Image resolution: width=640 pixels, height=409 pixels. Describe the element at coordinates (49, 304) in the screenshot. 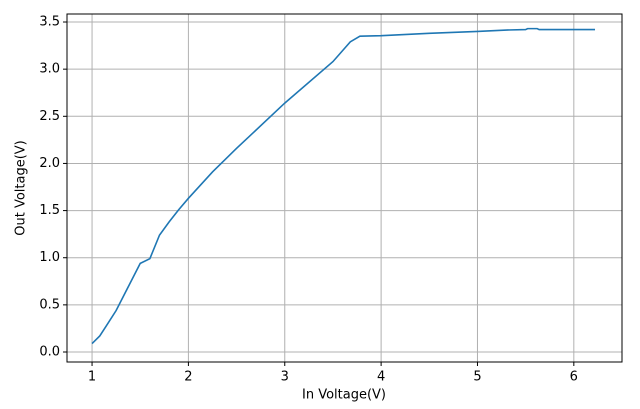

I see `y-tick-label: 0.5` at that location.